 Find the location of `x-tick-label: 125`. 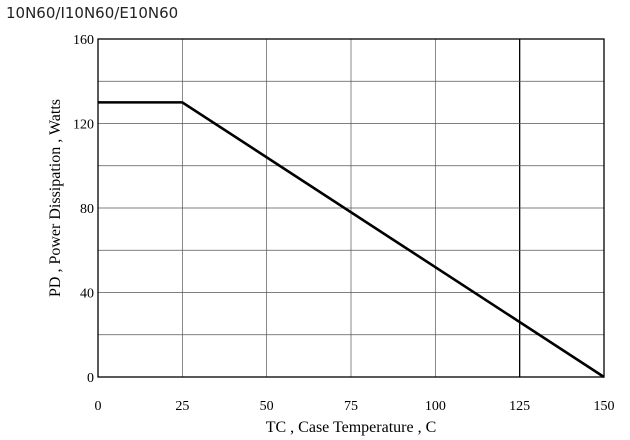

x-tick-label: 125 is located at coordinates (519, 406).